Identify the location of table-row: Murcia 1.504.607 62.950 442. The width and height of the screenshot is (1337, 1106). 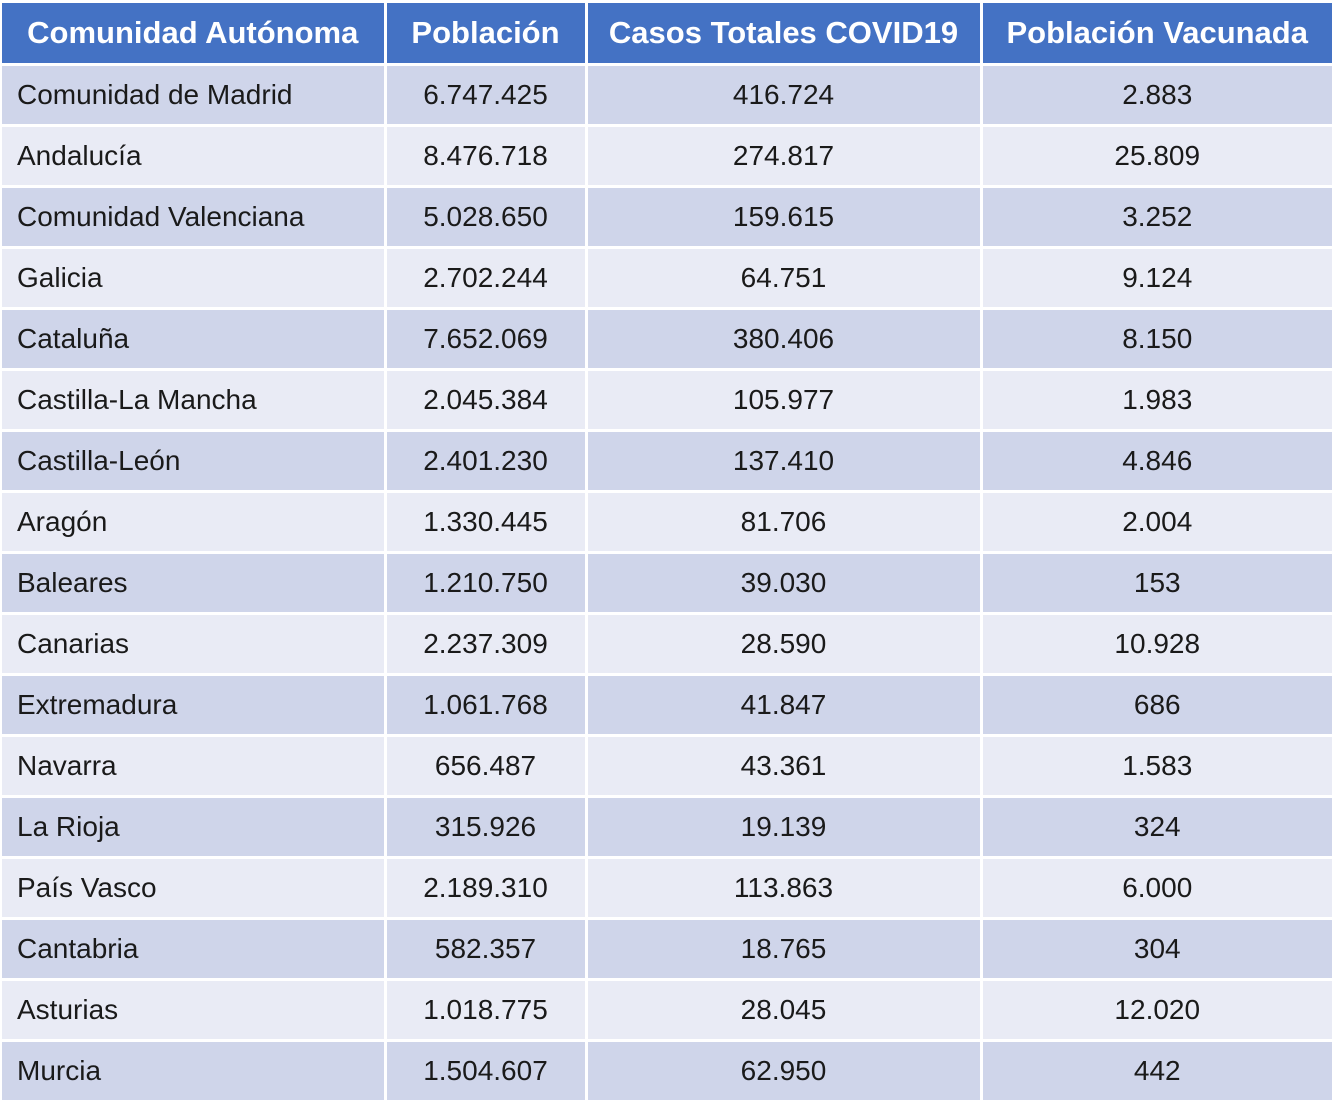
(667, 1071).